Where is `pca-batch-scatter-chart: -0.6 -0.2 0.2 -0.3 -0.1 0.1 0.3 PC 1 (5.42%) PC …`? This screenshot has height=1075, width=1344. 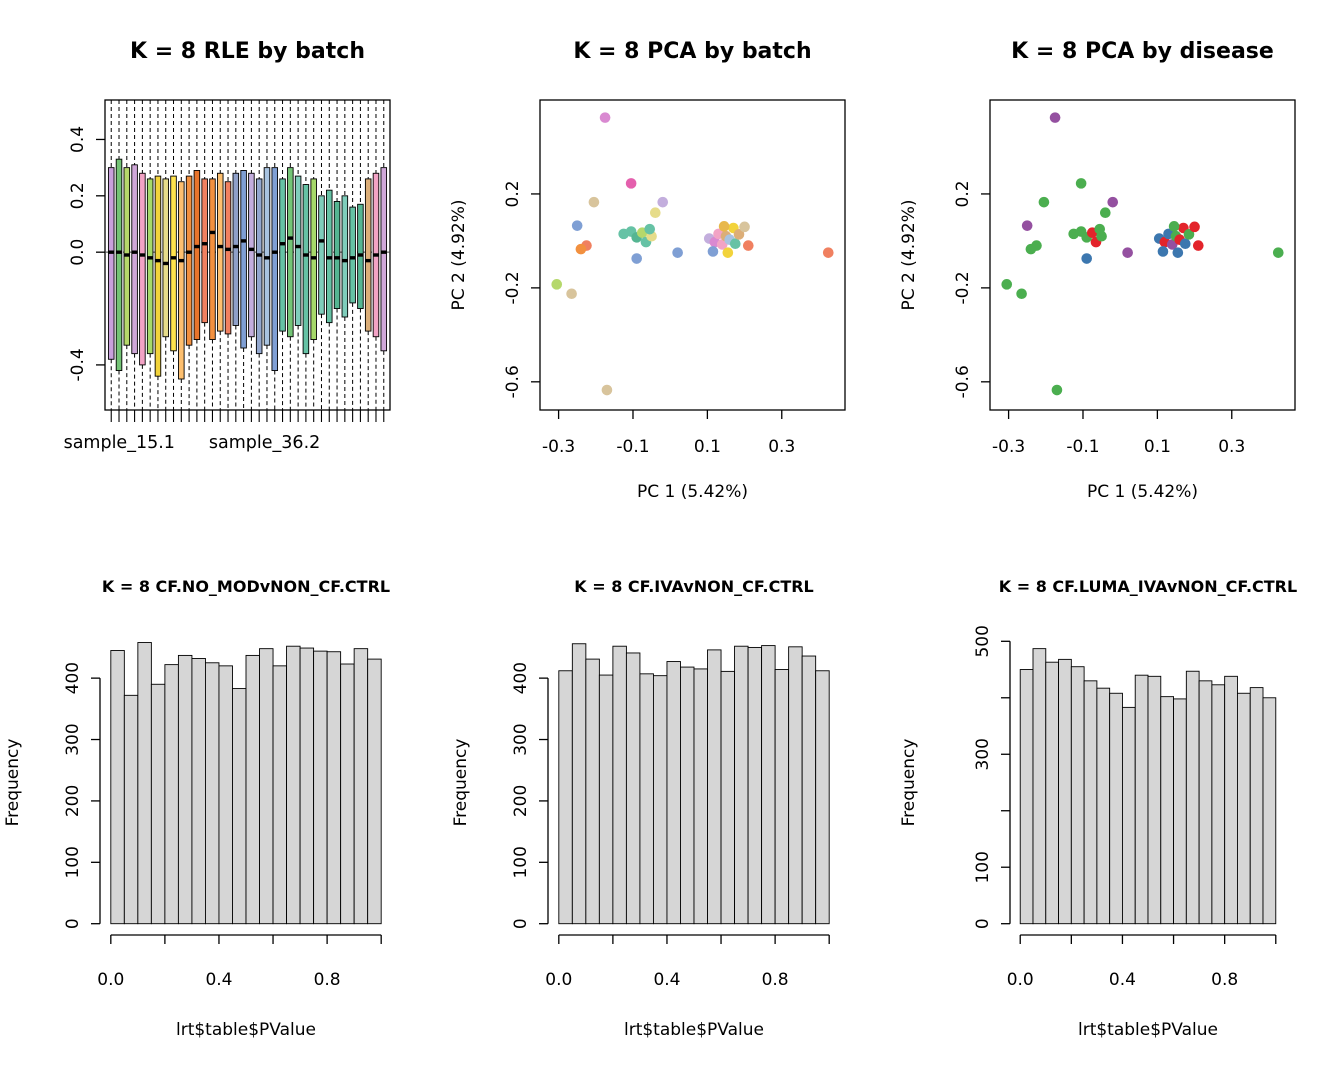
pca-batch-scatter-chart: -0.6 -0.2 0.2 -0.3 -0.1 0.1 0.3 PC 1 (5.42%) PC … is located at coordinates (647, 270).